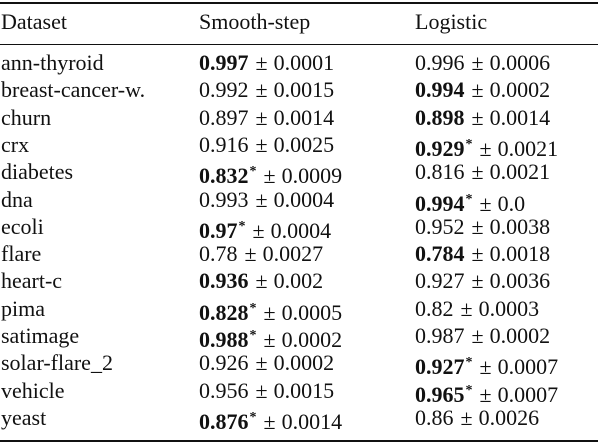 The width and height of the screenshot is (598, 446). Describe the element at coordinates (270, 419) in the screenshot. I see `smooth-cell: 0.876* ±0.0014` at that location.